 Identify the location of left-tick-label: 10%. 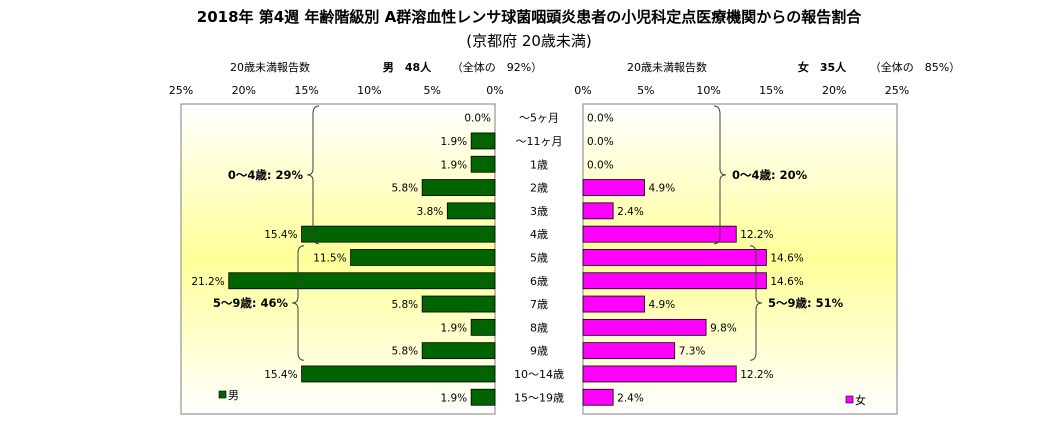
(369, 90).